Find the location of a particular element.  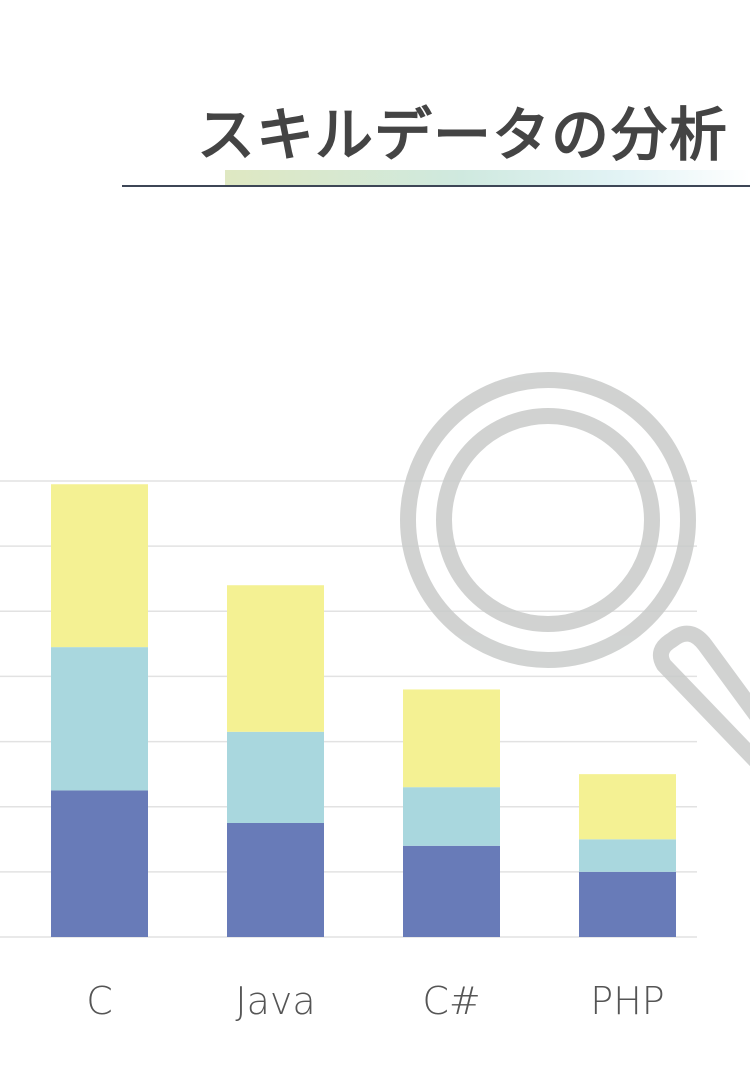

x-tick-label: Java is located at coordinates (275, 1001).